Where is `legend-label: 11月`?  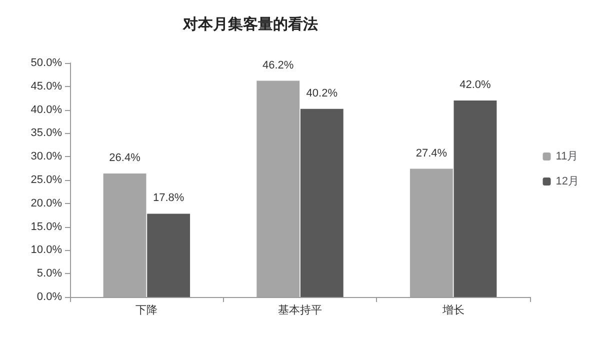
legend-label: 11月 is located at coordinates (567, 156).